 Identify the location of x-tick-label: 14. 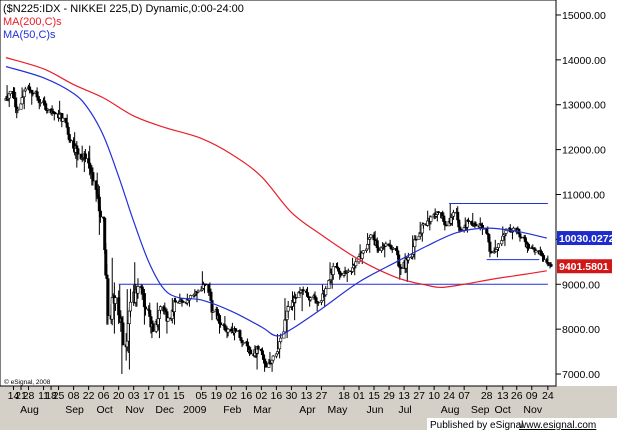
(14, 396).